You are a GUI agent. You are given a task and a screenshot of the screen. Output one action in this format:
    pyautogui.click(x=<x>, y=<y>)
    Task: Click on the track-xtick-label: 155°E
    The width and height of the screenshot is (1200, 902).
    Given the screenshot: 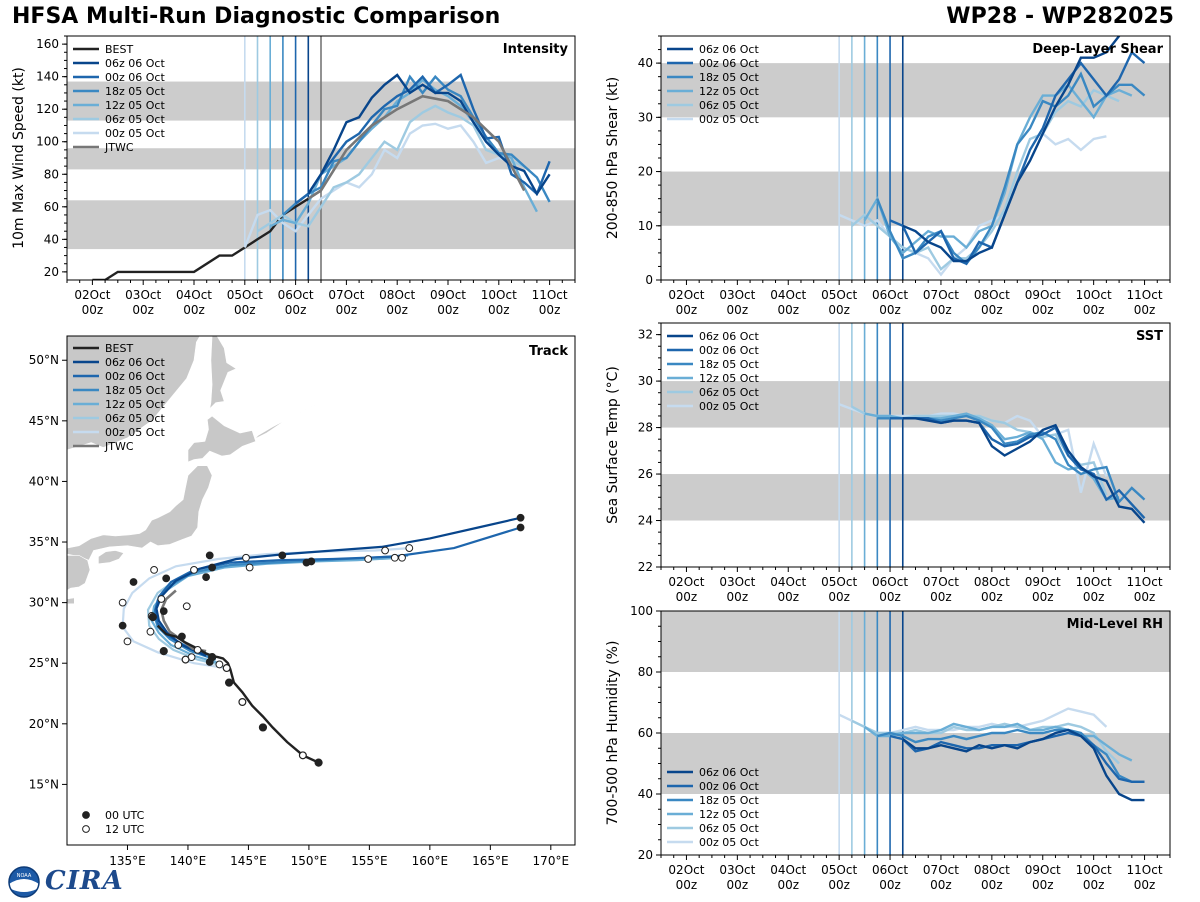 What is the action you would take?
    pyautogui.click(x=369, y=861)
    